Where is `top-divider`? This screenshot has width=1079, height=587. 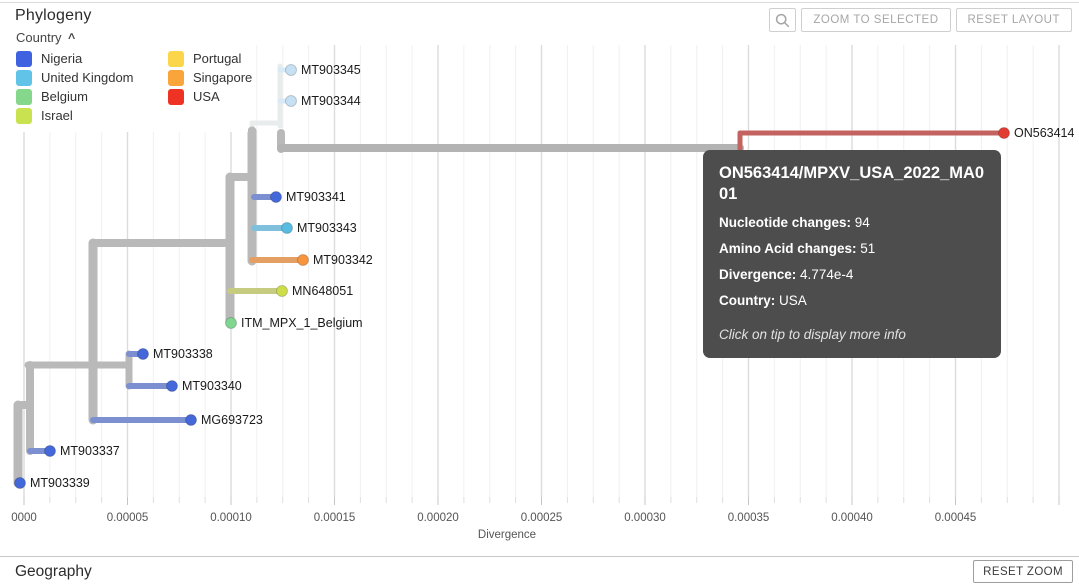 top-divider is located at coordinates (539, 2).